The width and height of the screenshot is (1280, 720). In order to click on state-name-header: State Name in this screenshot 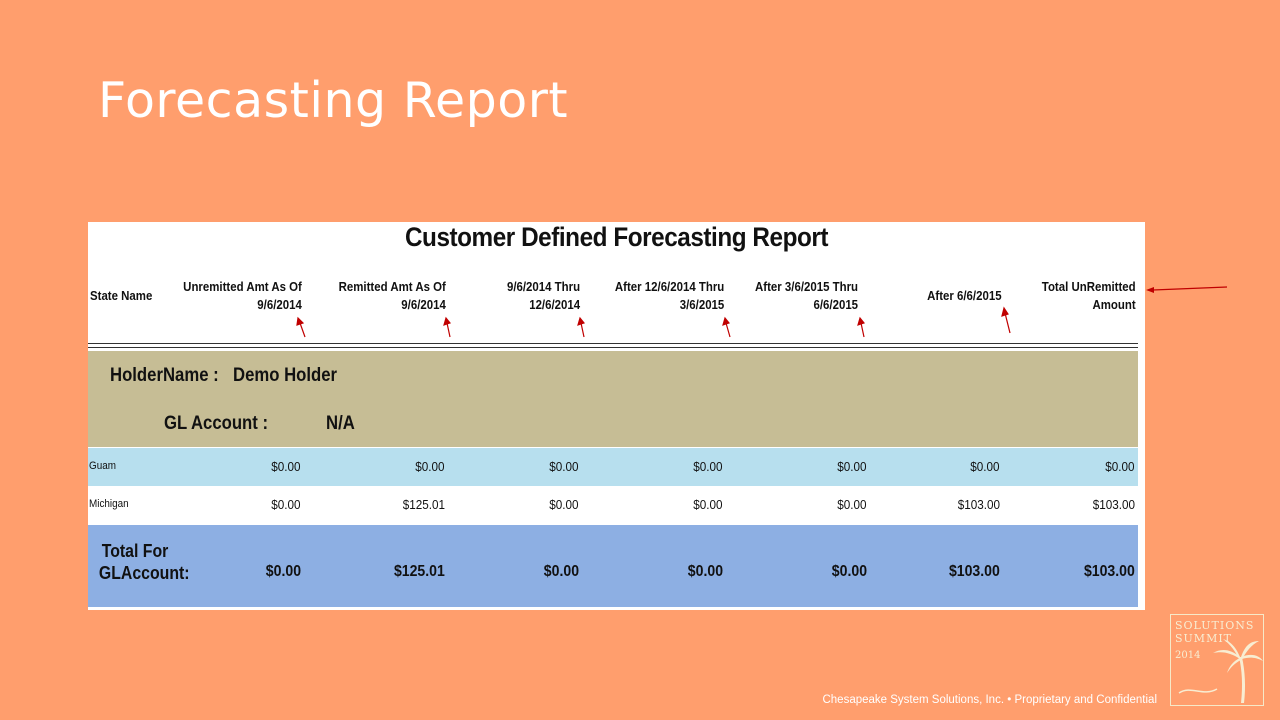, I will do `click(121, 295)`.